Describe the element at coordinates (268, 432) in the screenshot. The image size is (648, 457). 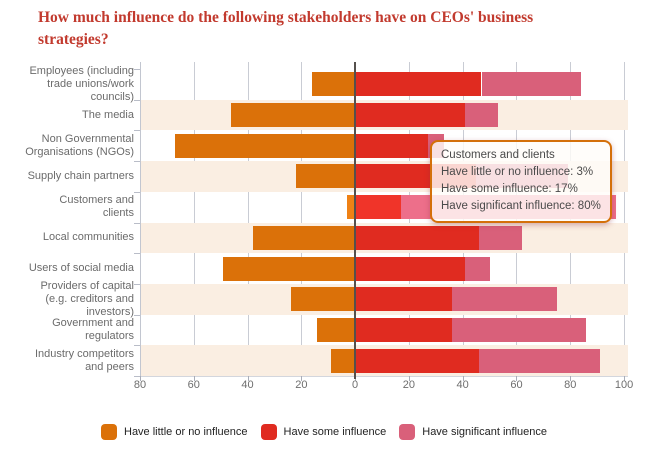
I see `legend-swatch-have-some-influence` at that location.